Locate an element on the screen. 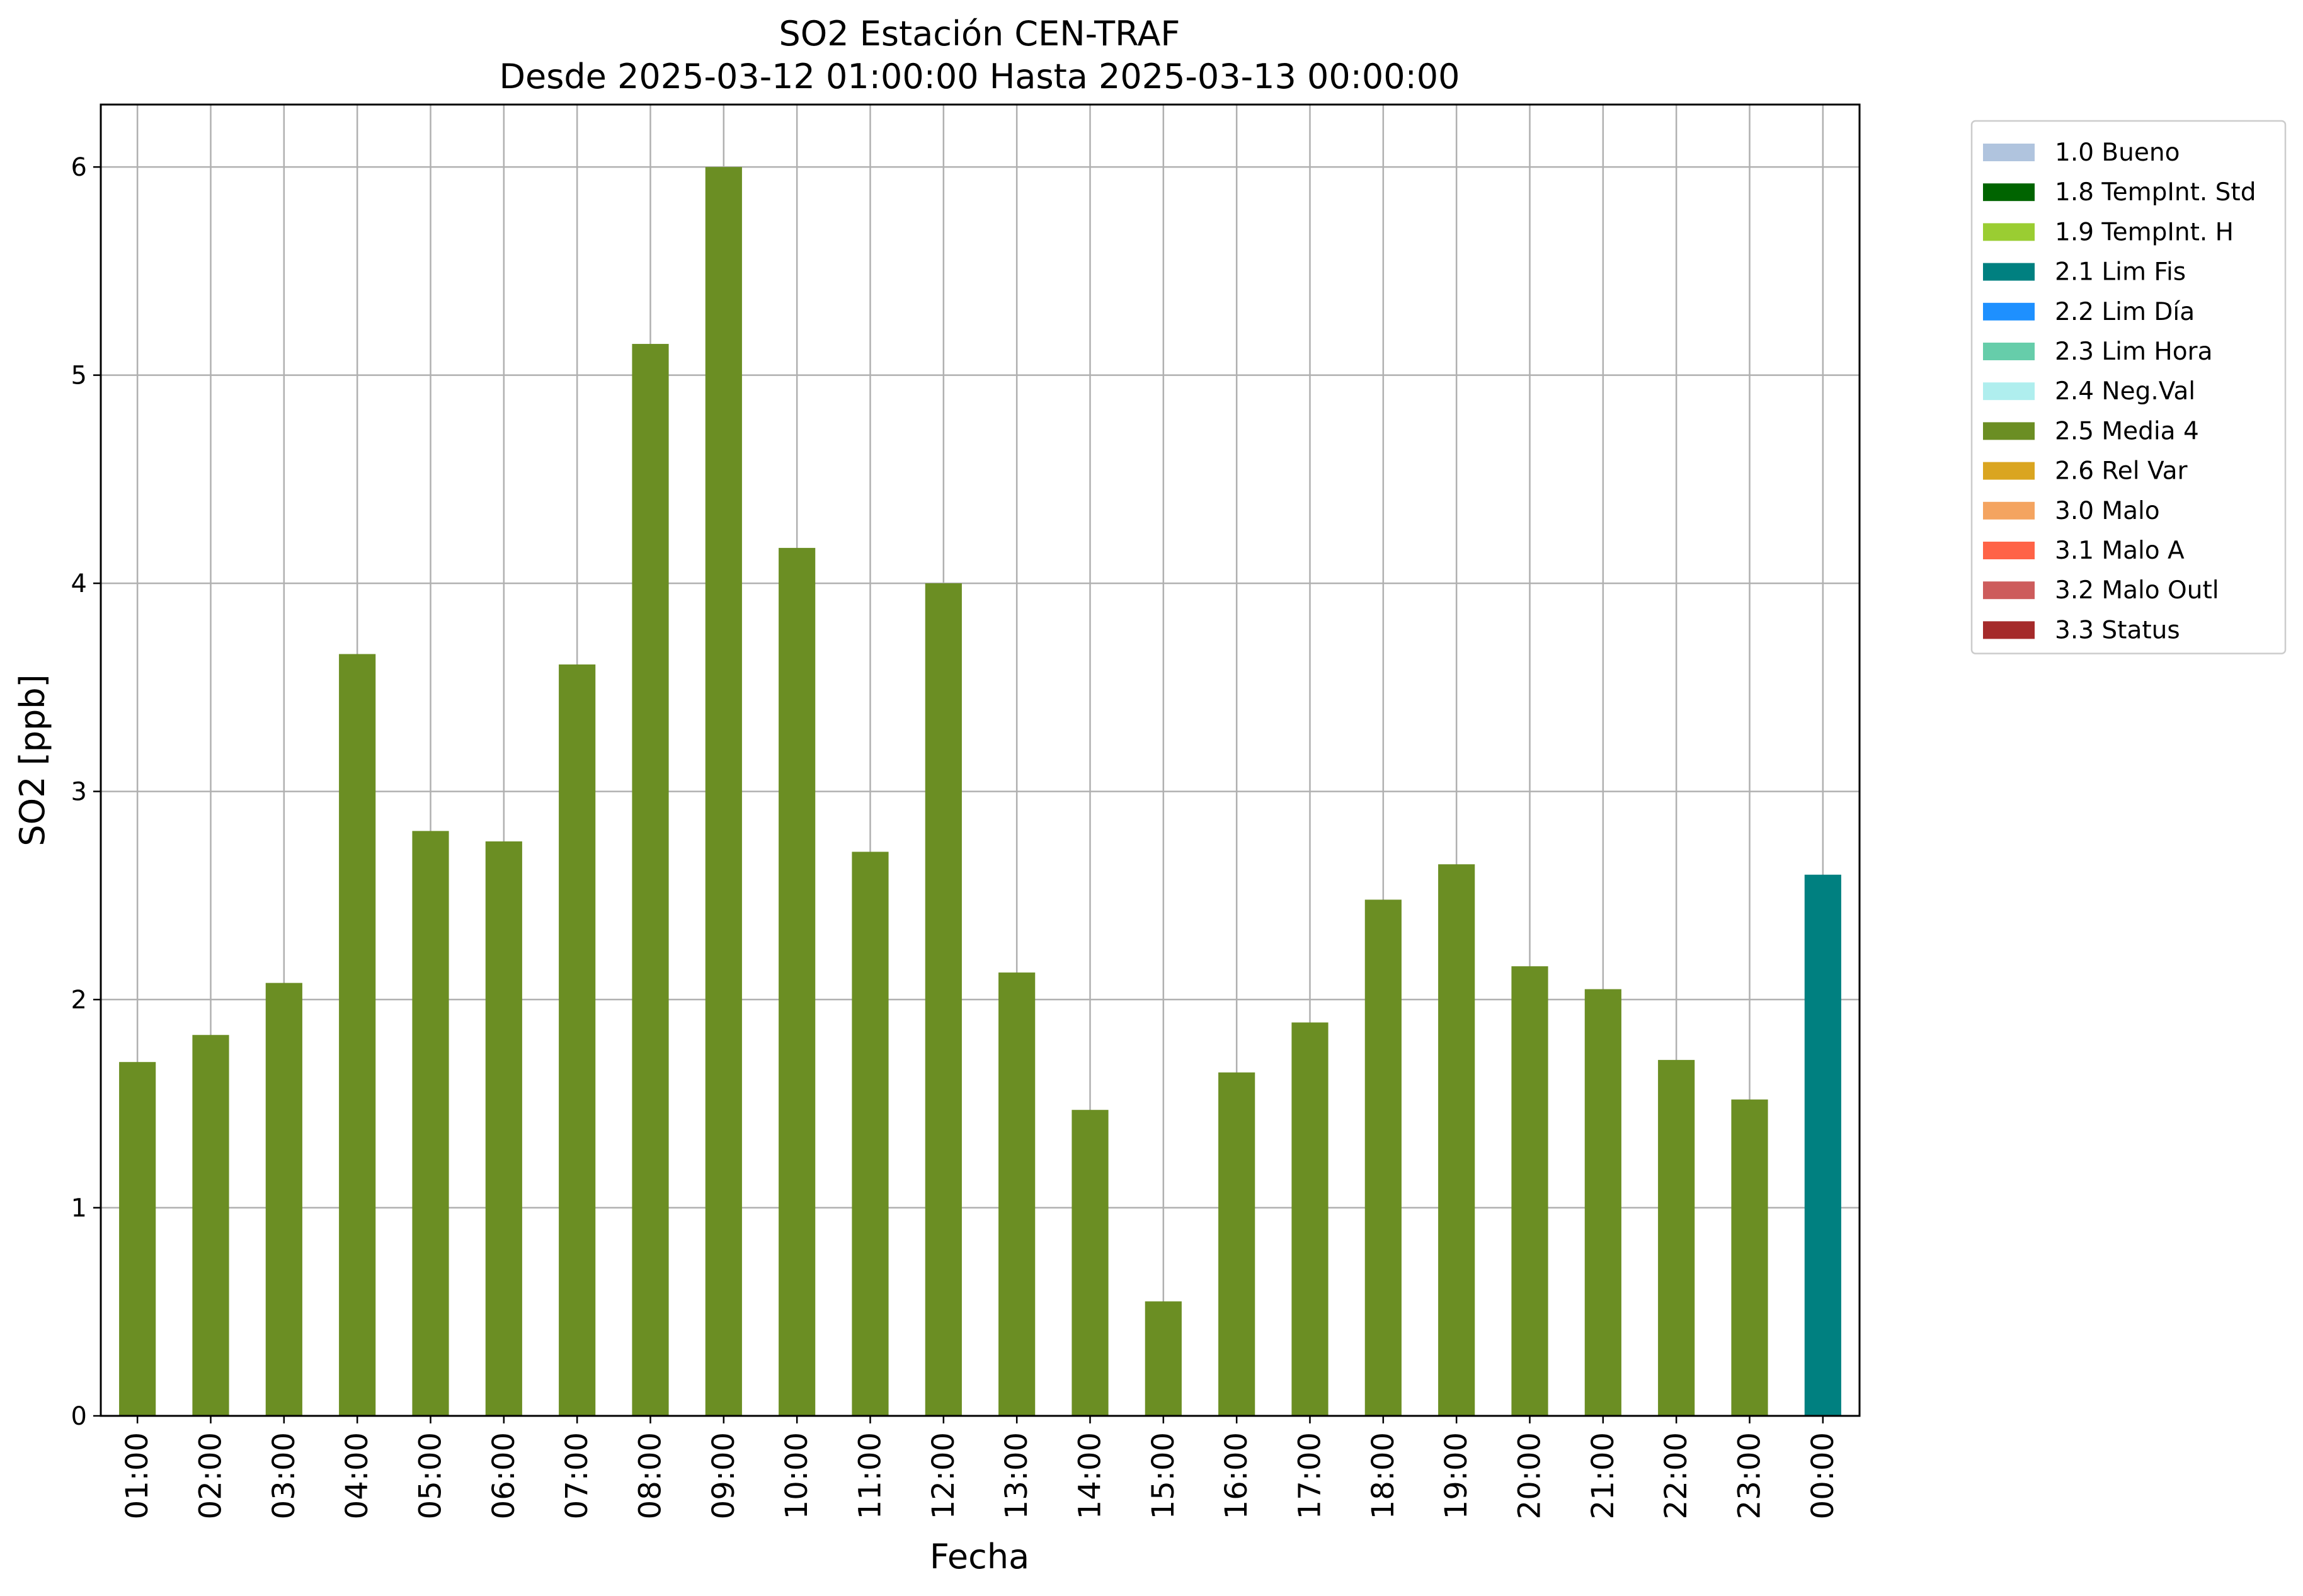 The image size is (2303, 1596). x-tick-label: 14:00 is located at coordinates (1090, 1475).